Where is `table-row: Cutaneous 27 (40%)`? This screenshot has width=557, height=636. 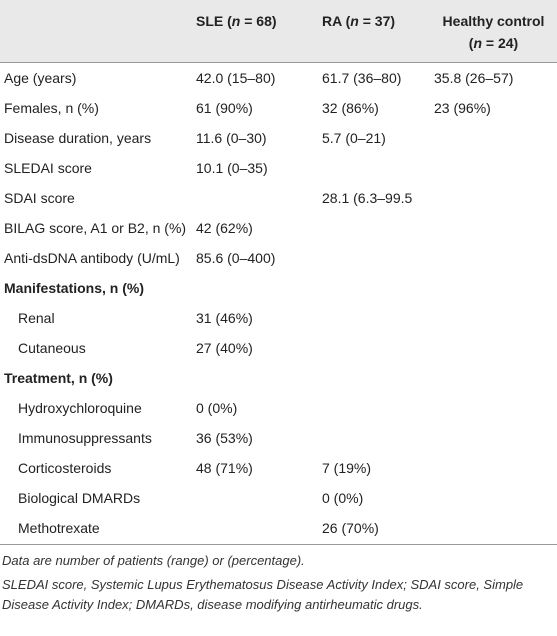 table-row: Cutaneous 27 (40%) is located at coordinates (278, 348).